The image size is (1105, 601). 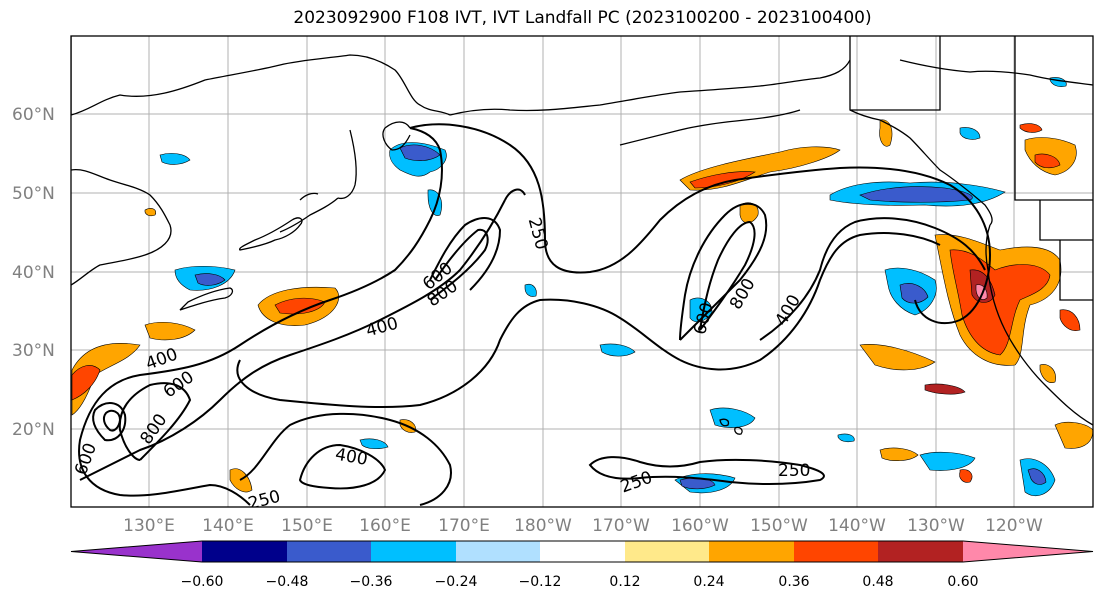 I want to click on colorbar-tick-label: 0.36, so click(x=793, y=582).